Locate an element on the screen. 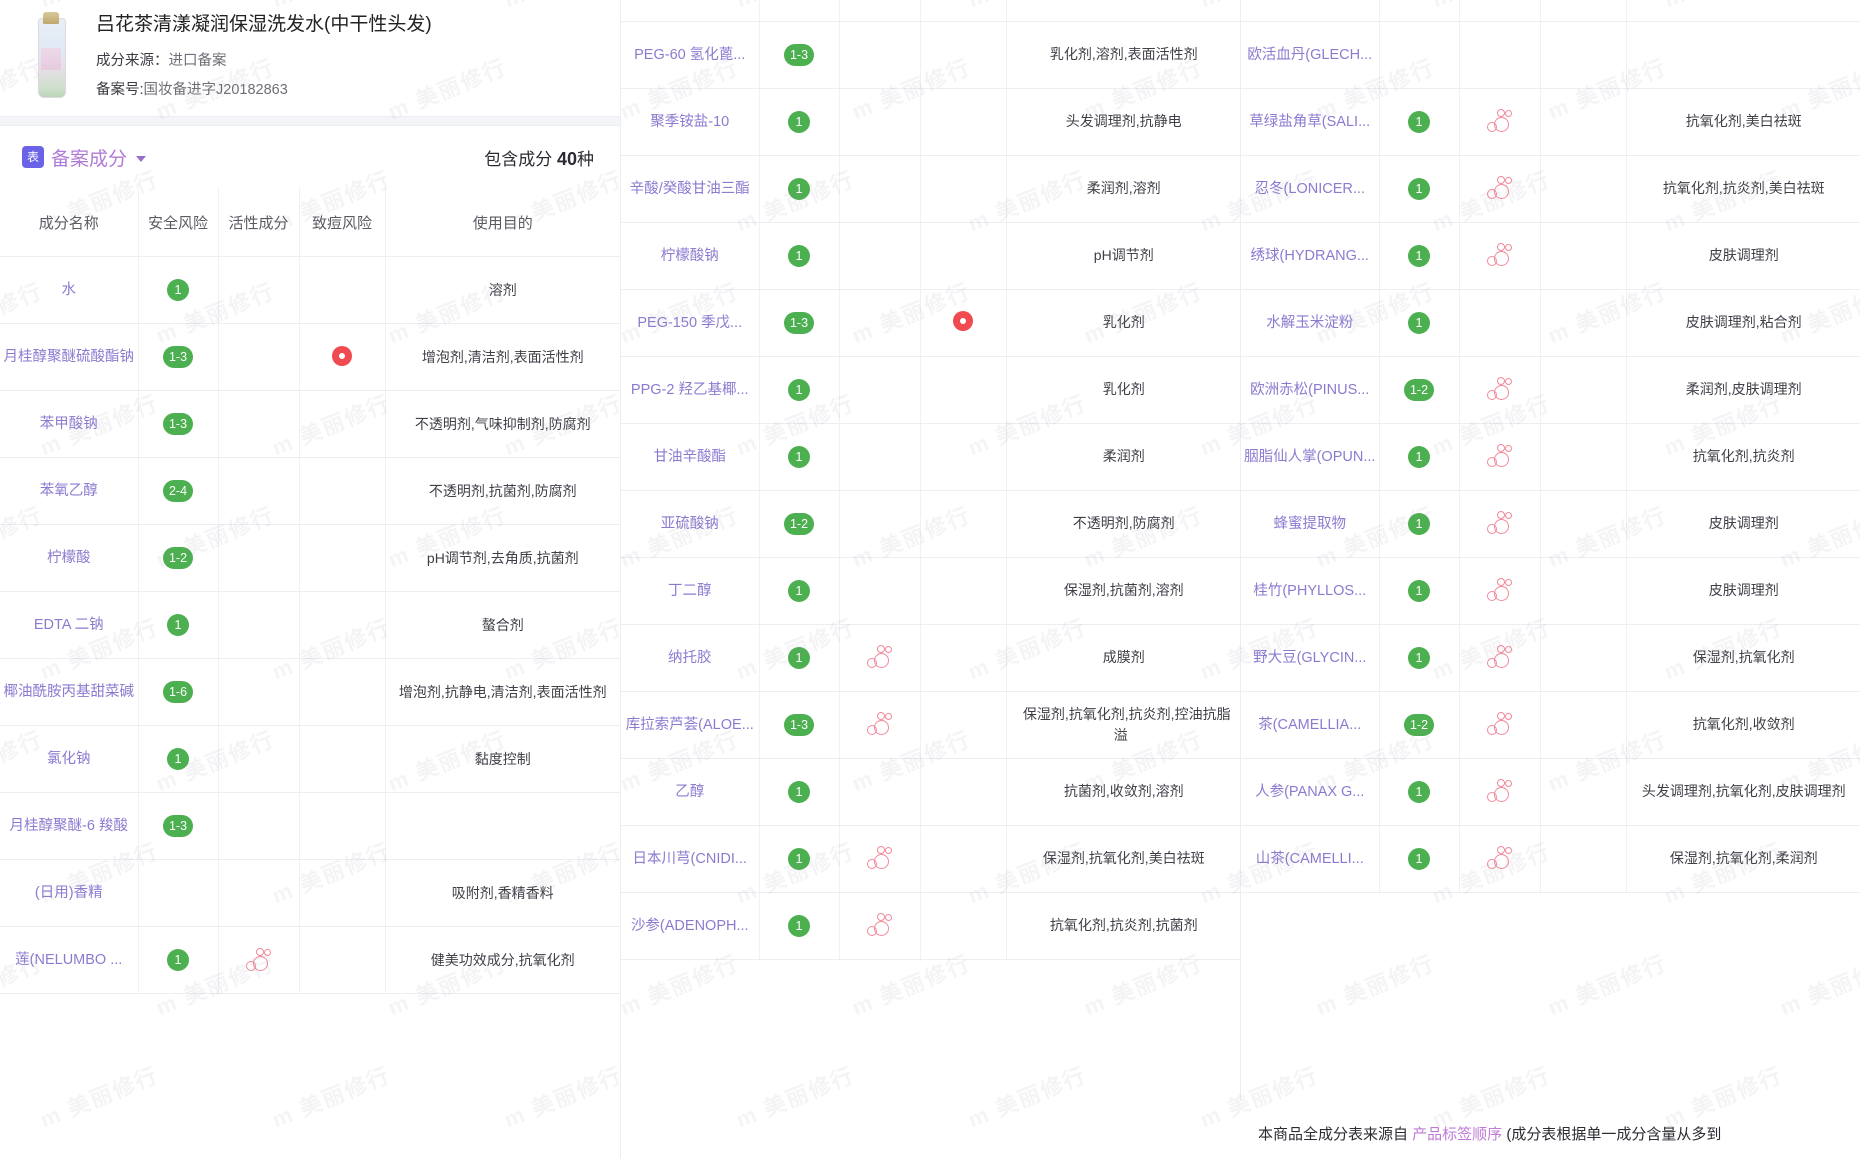 Image resolution: width=1860 pixels, height=1158 pixels. table-row: (日用)香精 吸附剂,香精香料 is located at coordinates (310, 893).